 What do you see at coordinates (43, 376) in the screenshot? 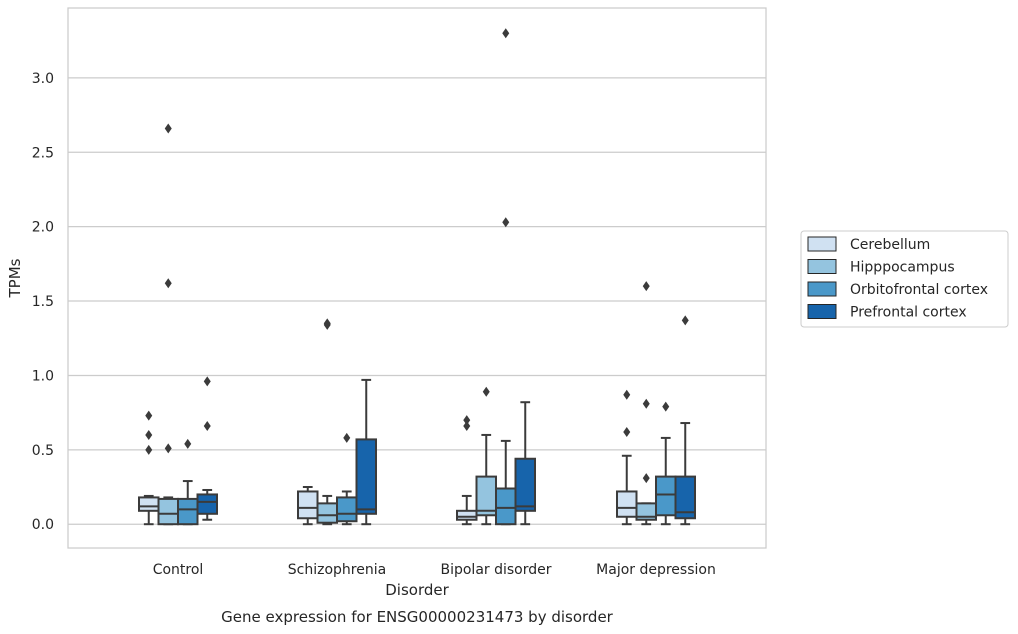
I see `y-tick-label: 1.0` at bounding box center [43, 376].